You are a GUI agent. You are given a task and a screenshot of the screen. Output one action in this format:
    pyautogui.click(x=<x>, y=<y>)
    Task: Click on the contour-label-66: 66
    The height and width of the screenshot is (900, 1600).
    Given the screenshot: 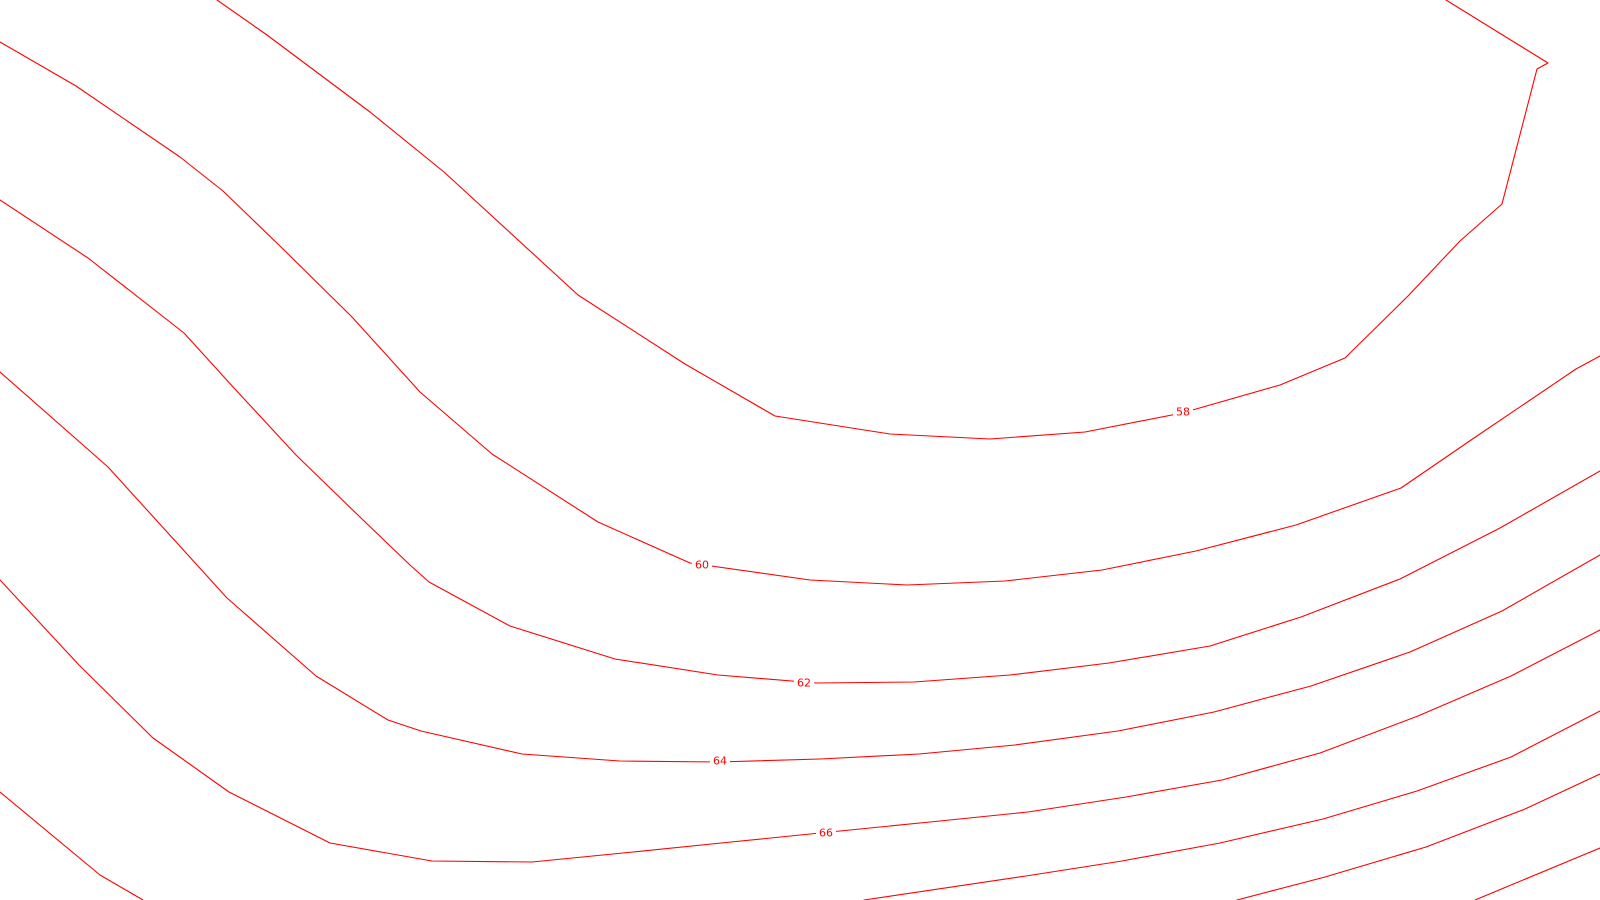 What is the action you would take?
    pyautogui.click(x=826, y=833)
    